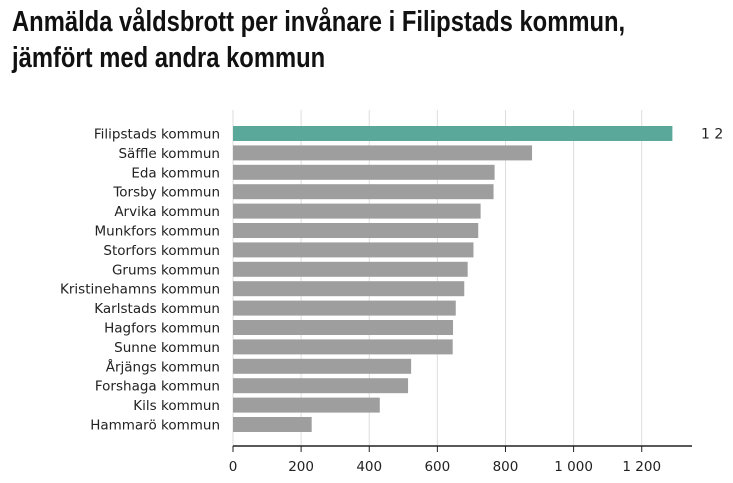 Image resolution: width=733 pixels, height=483 pixels. I want to click on category-label: Hammarö kommun, so click(155, 426).